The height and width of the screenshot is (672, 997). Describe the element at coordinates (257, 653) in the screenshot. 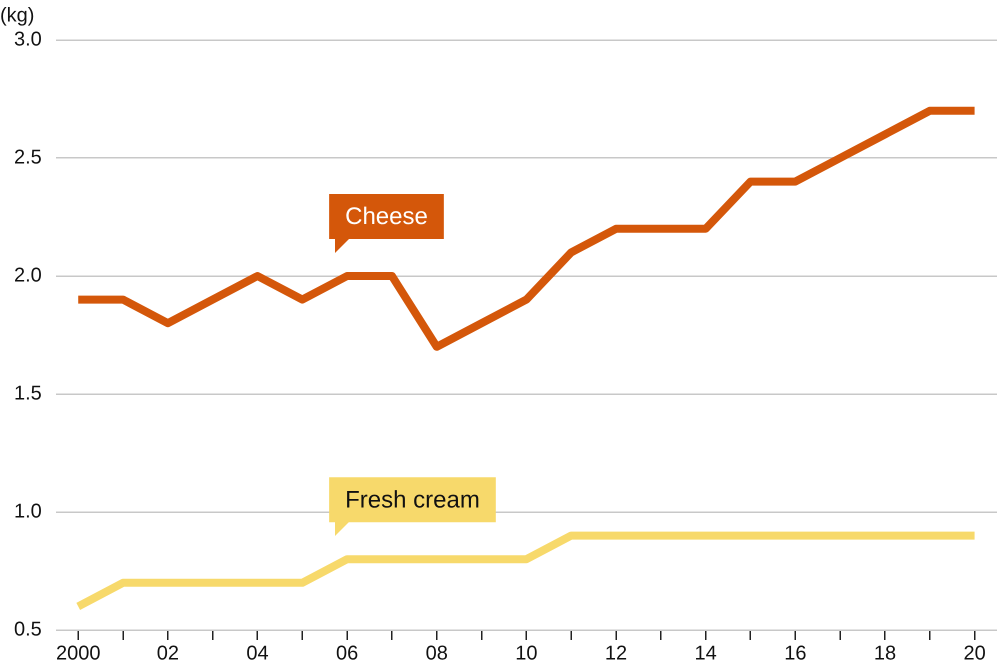

I see `x-tick-label: 04` at that location.